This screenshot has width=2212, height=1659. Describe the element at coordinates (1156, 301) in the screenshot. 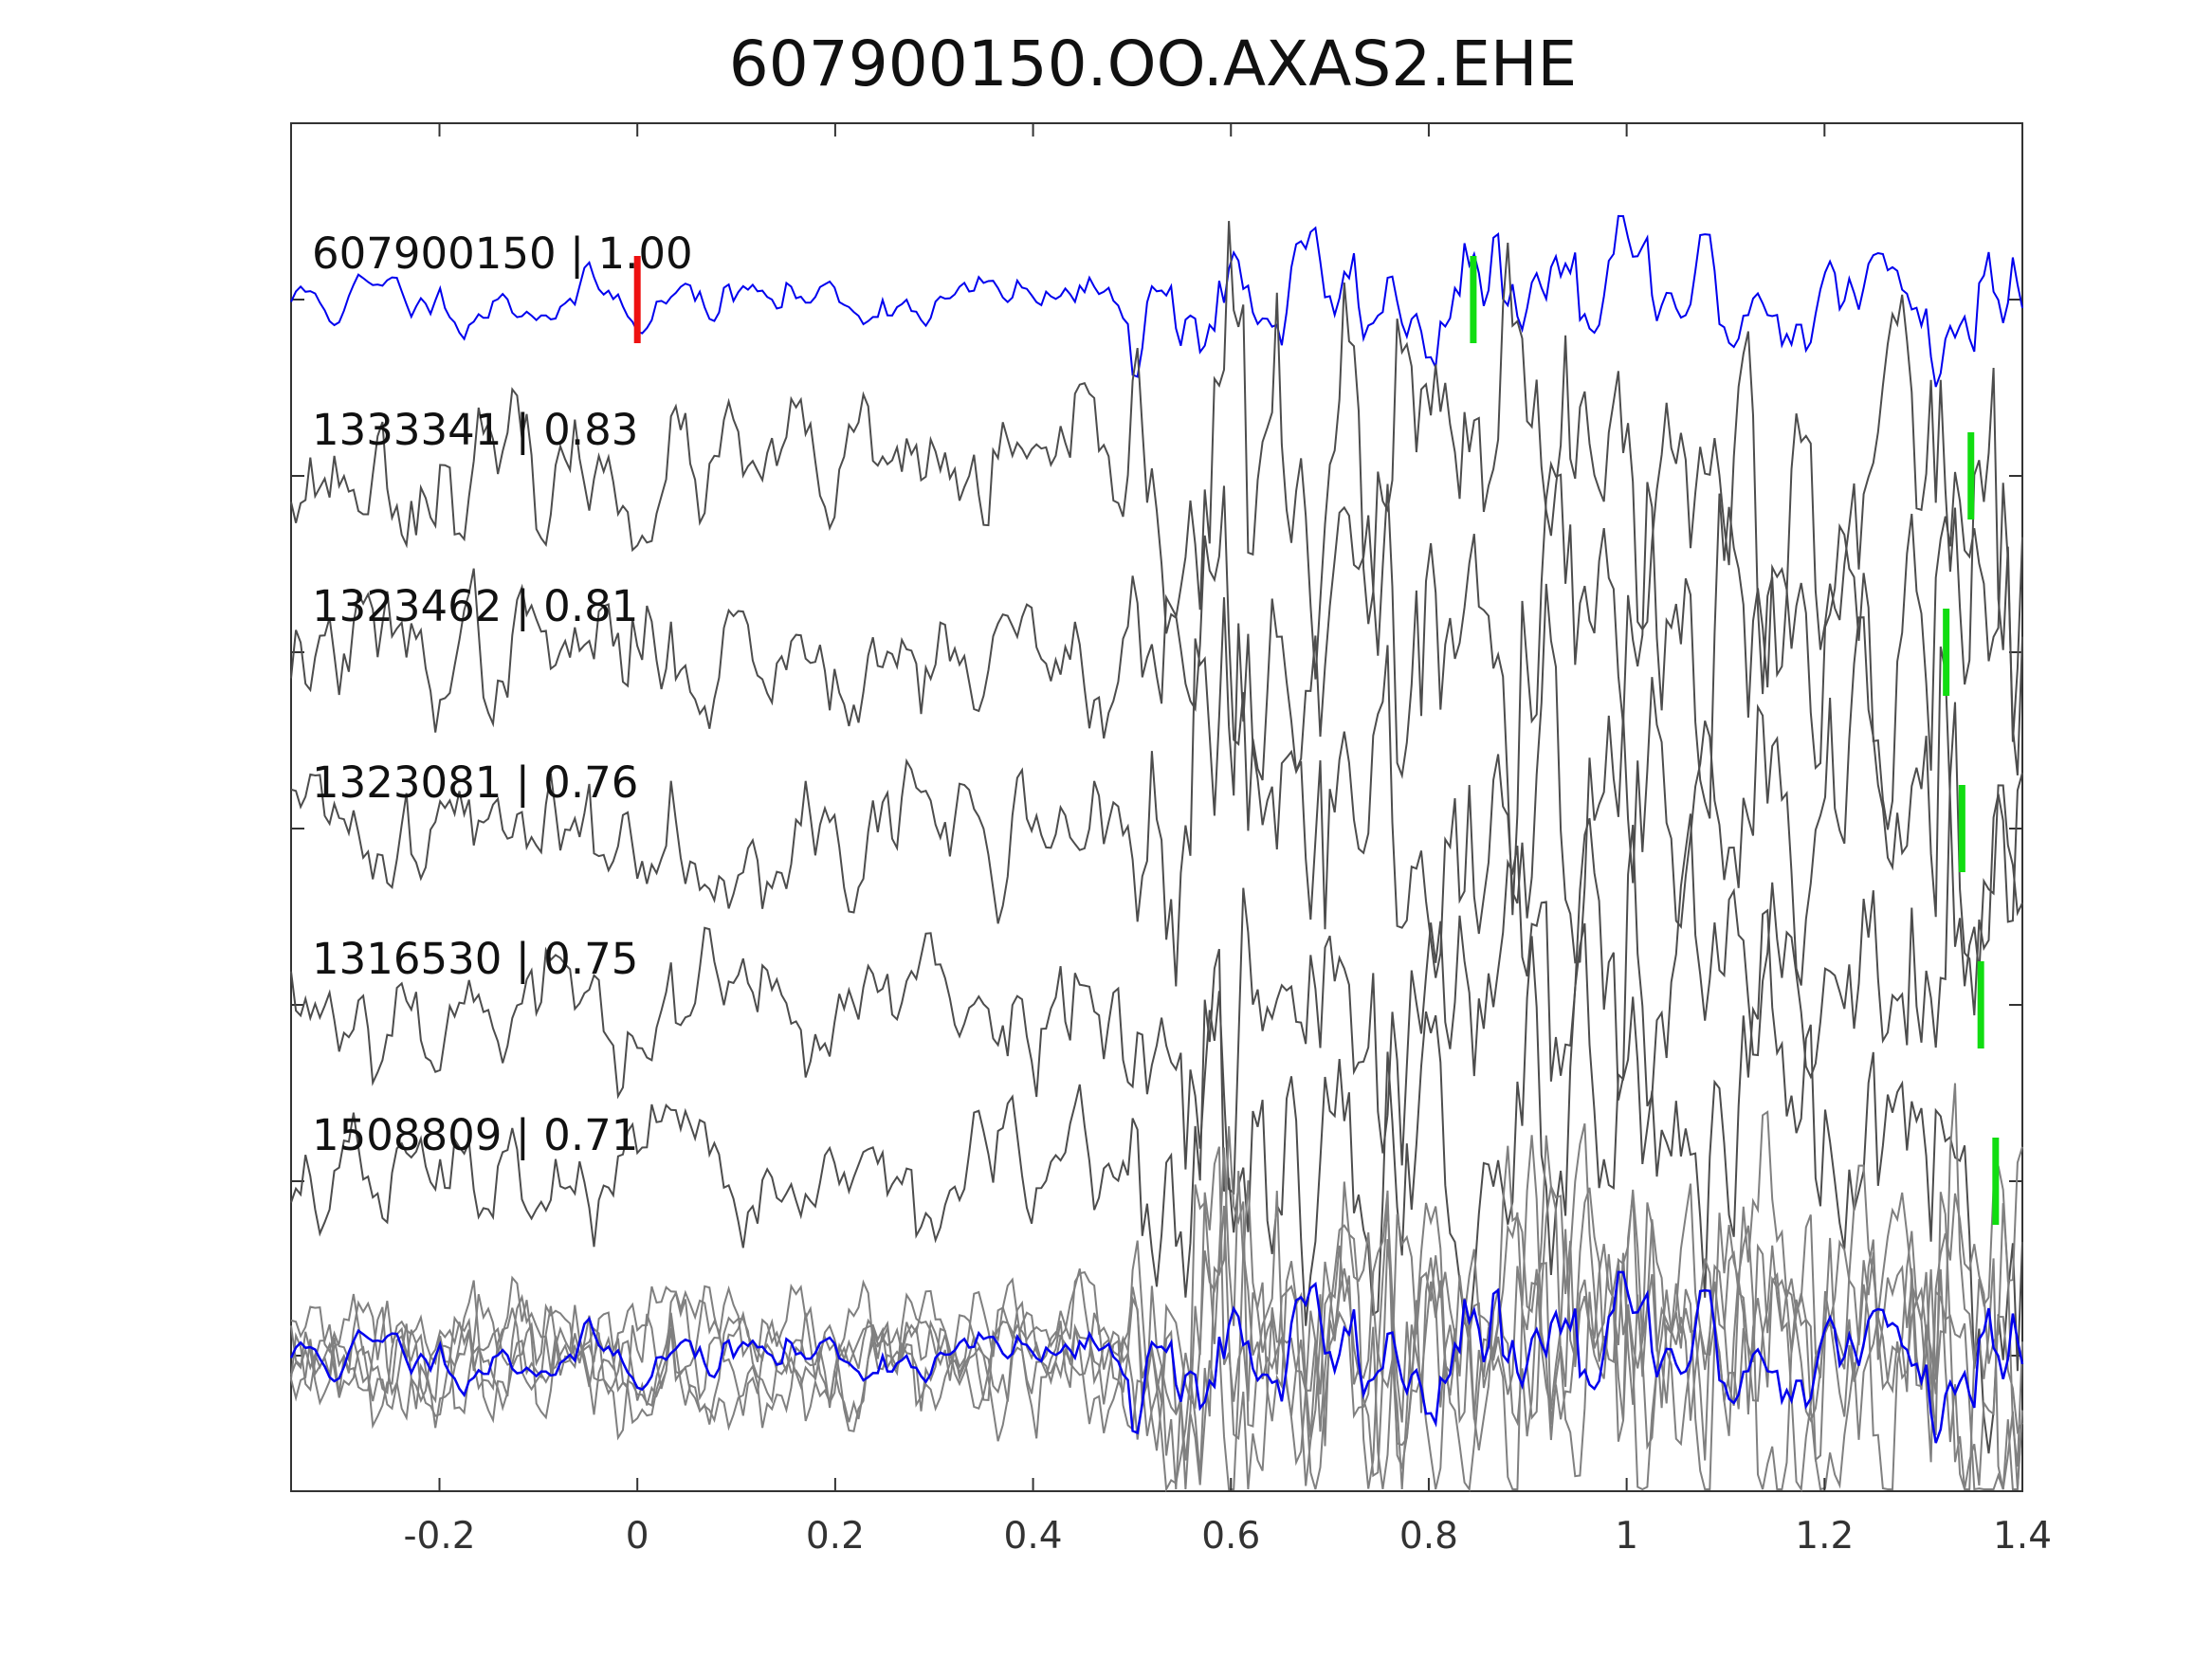

I see `trace-line` at that location.